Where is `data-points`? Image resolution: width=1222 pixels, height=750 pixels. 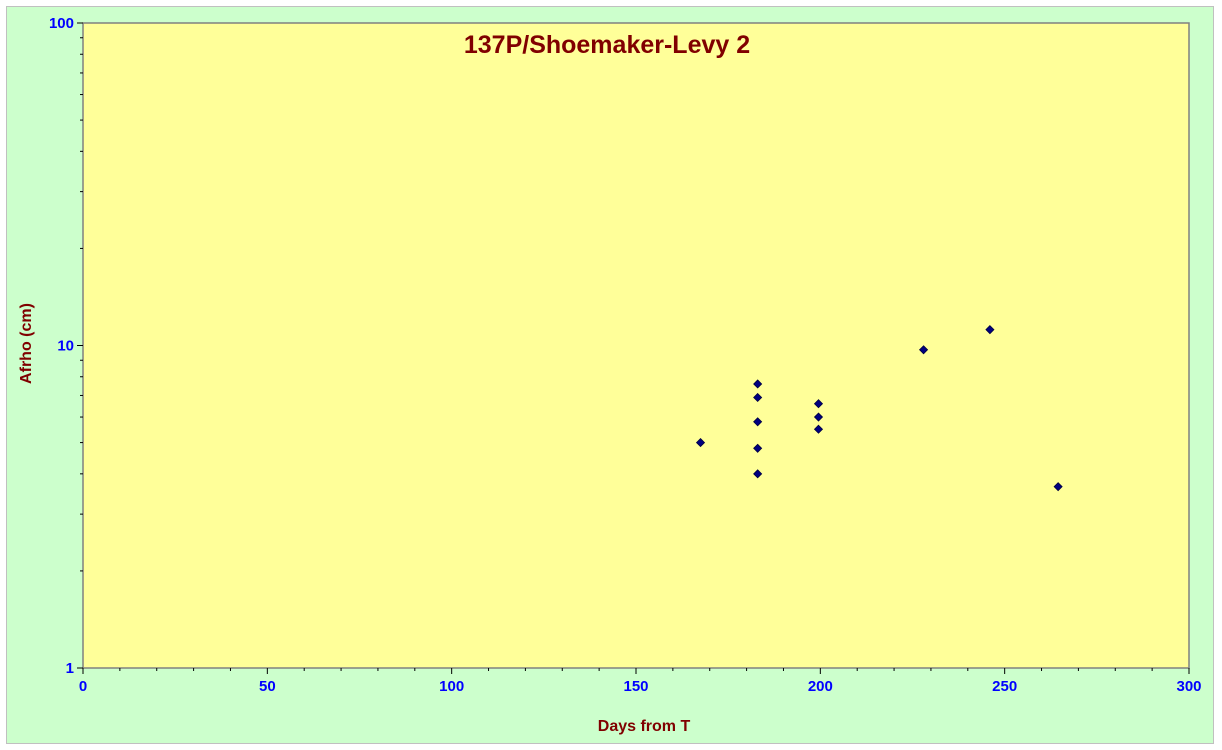
data-points is located at coordinates (879, 408).